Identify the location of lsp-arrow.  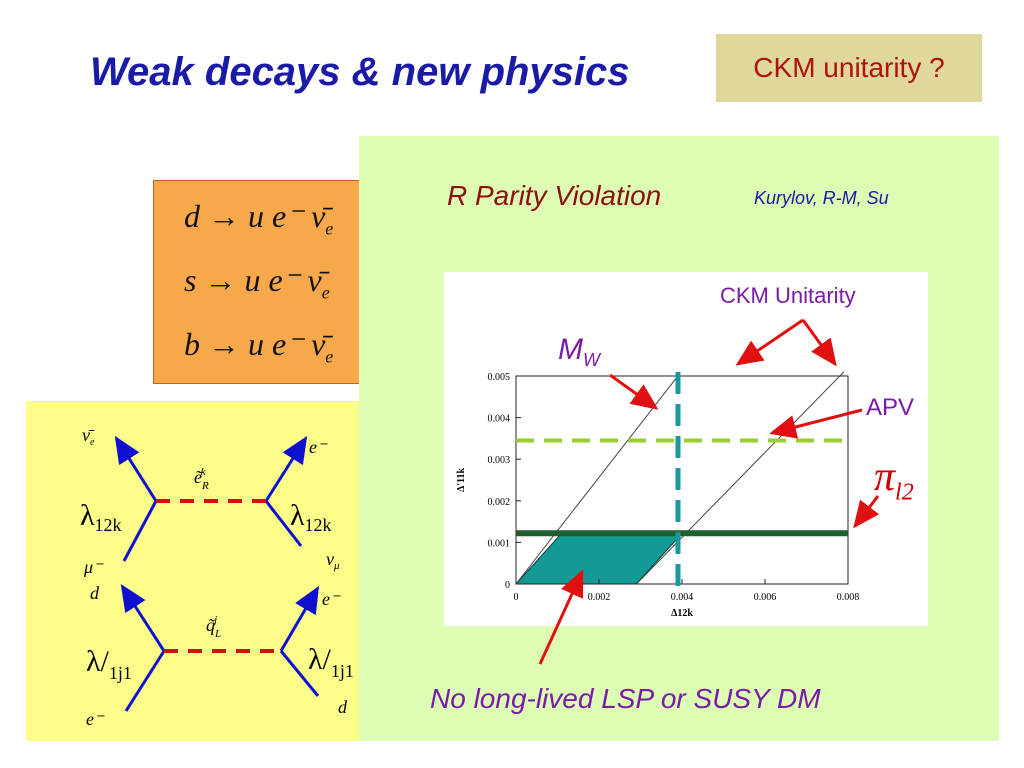
(561, 617).